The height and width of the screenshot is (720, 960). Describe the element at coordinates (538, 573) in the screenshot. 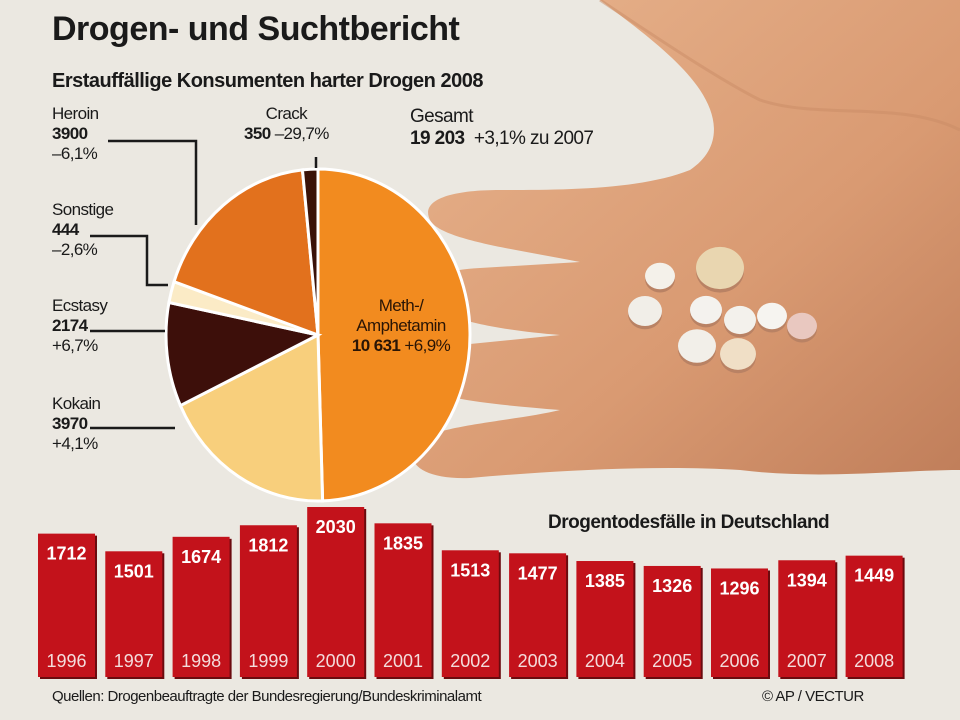

I see `bar-value-label: 1477` at that location.